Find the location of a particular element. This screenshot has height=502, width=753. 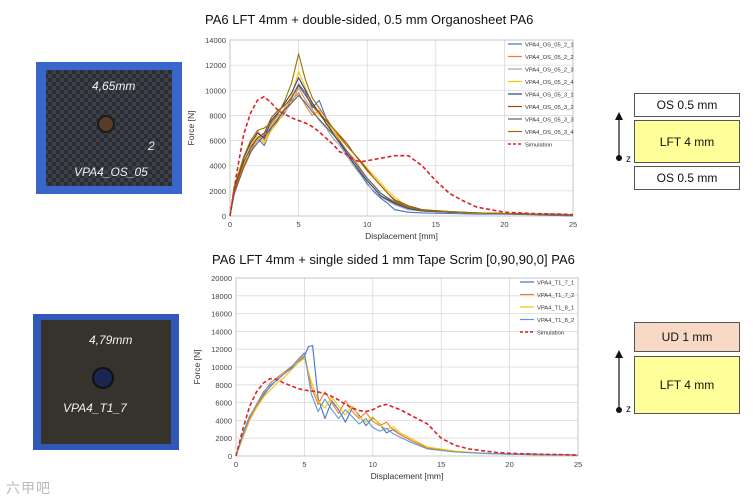

legend-label: VPA4_OS_05_2_2 is located at coordinates (549, 58).